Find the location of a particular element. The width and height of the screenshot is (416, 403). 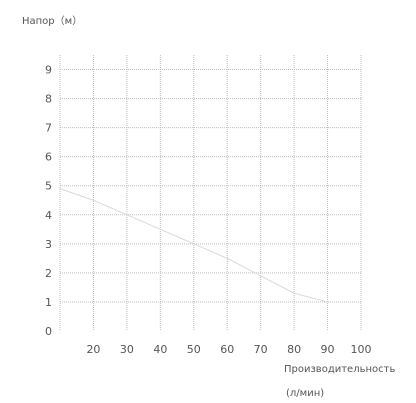

y-tick-label: 6 is located at coordinates (48, 157).